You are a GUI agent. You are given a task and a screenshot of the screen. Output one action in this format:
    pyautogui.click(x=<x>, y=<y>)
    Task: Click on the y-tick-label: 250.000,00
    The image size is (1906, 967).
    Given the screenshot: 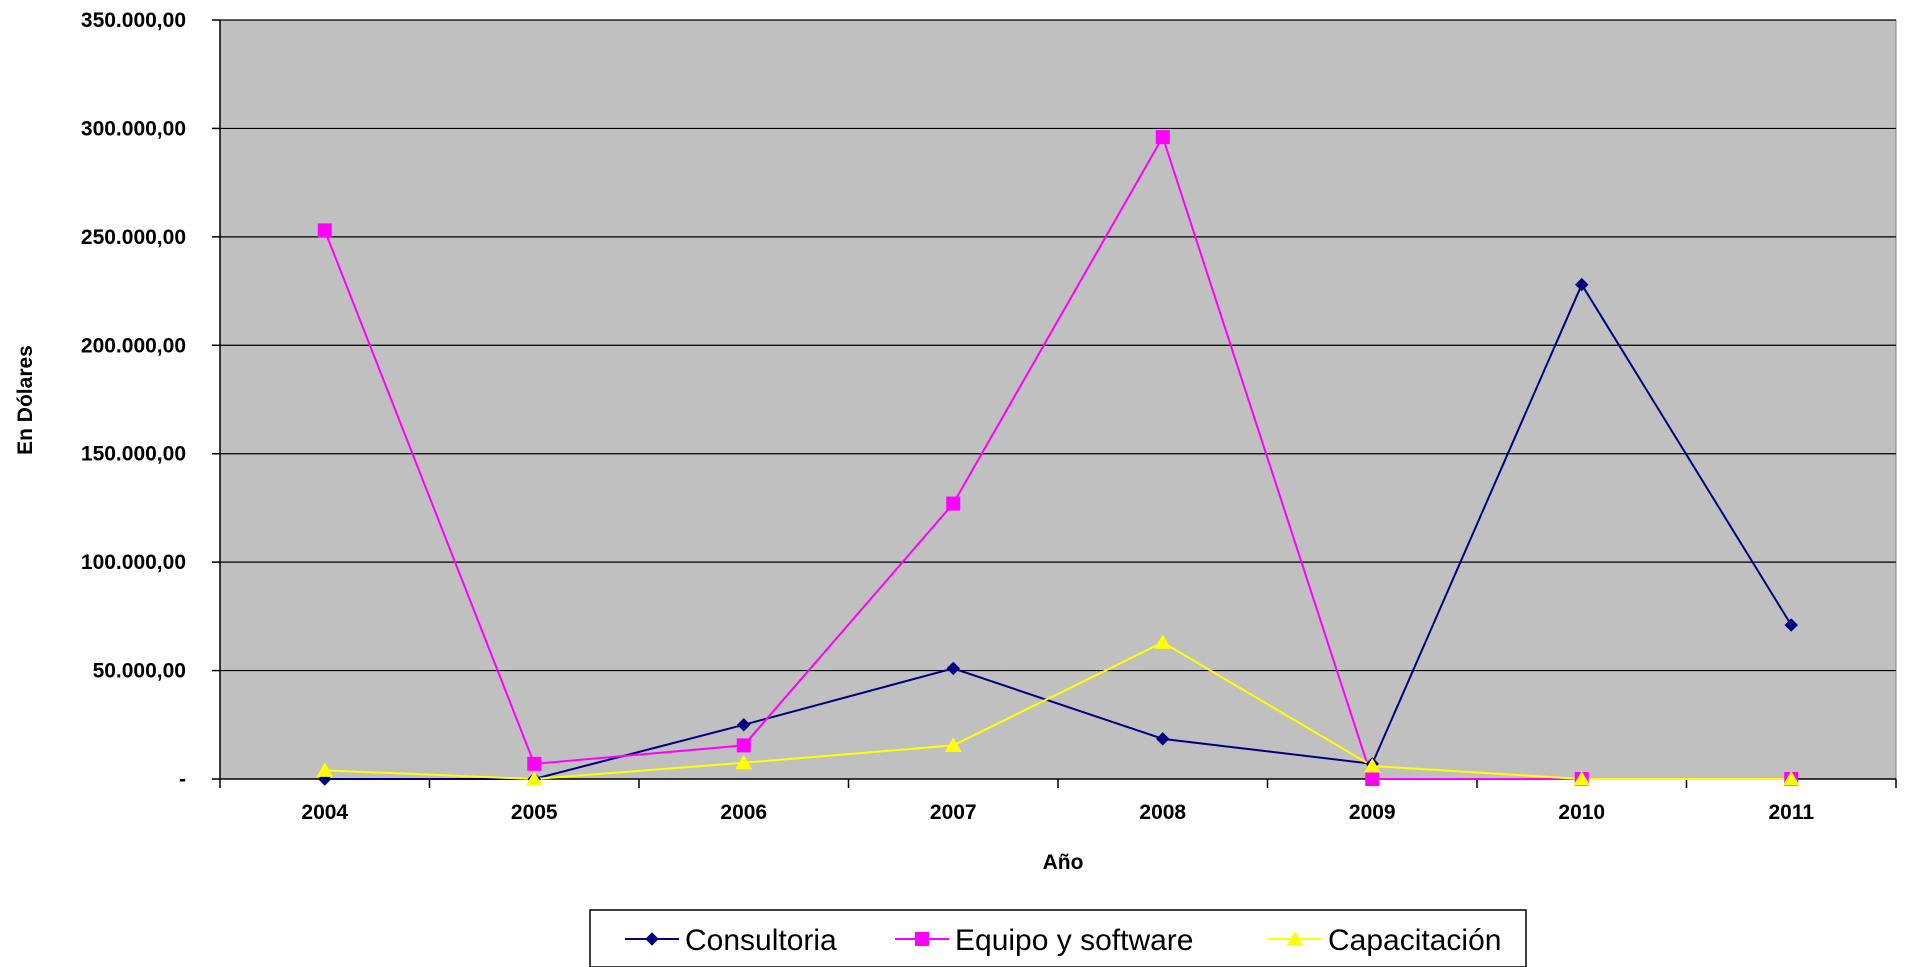 What is the action you would take?
    pyautogui.click(x=133, y=237)
    